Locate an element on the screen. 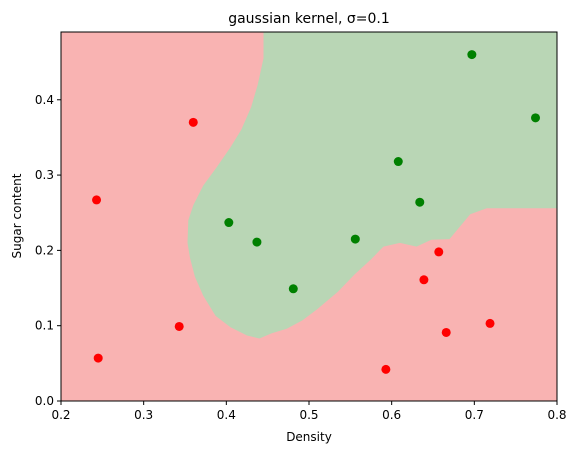 The image size is (578, 455). x-axis: 0.2 0.3 0.4 0.5 0.6 0.7 0.8 is located at coordinates (309, 411).